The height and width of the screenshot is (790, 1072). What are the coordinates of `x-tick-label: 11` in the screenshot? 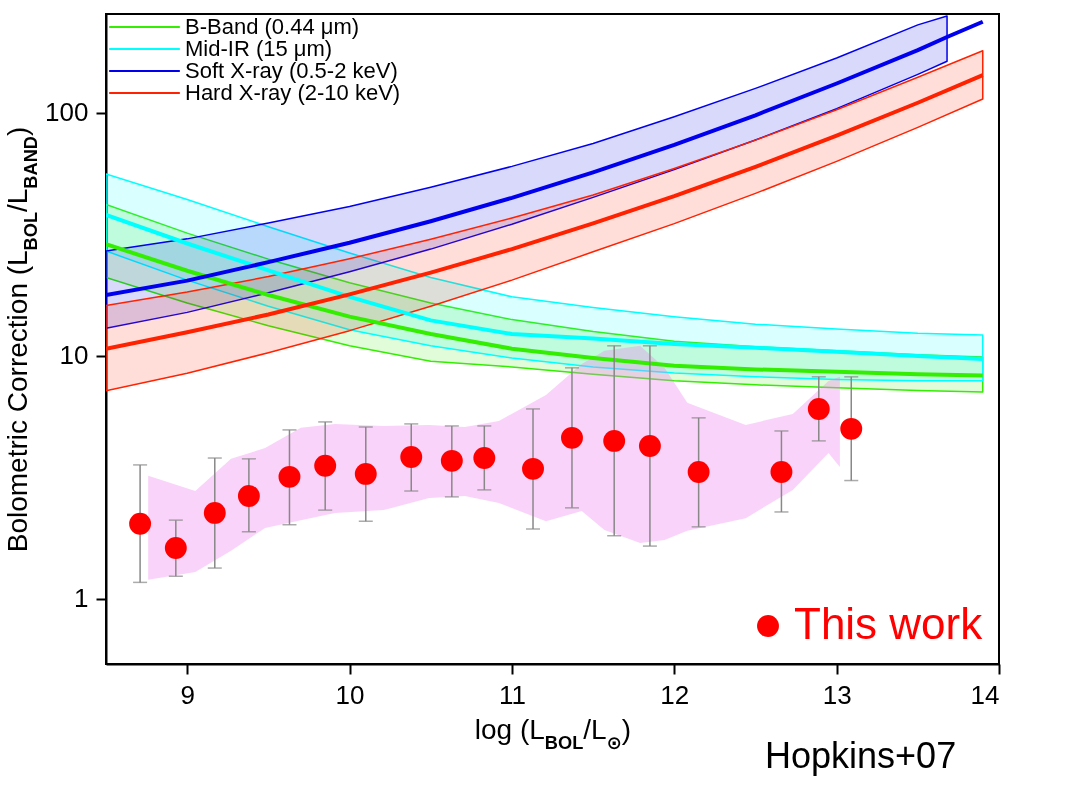 It's located at (512, 694).